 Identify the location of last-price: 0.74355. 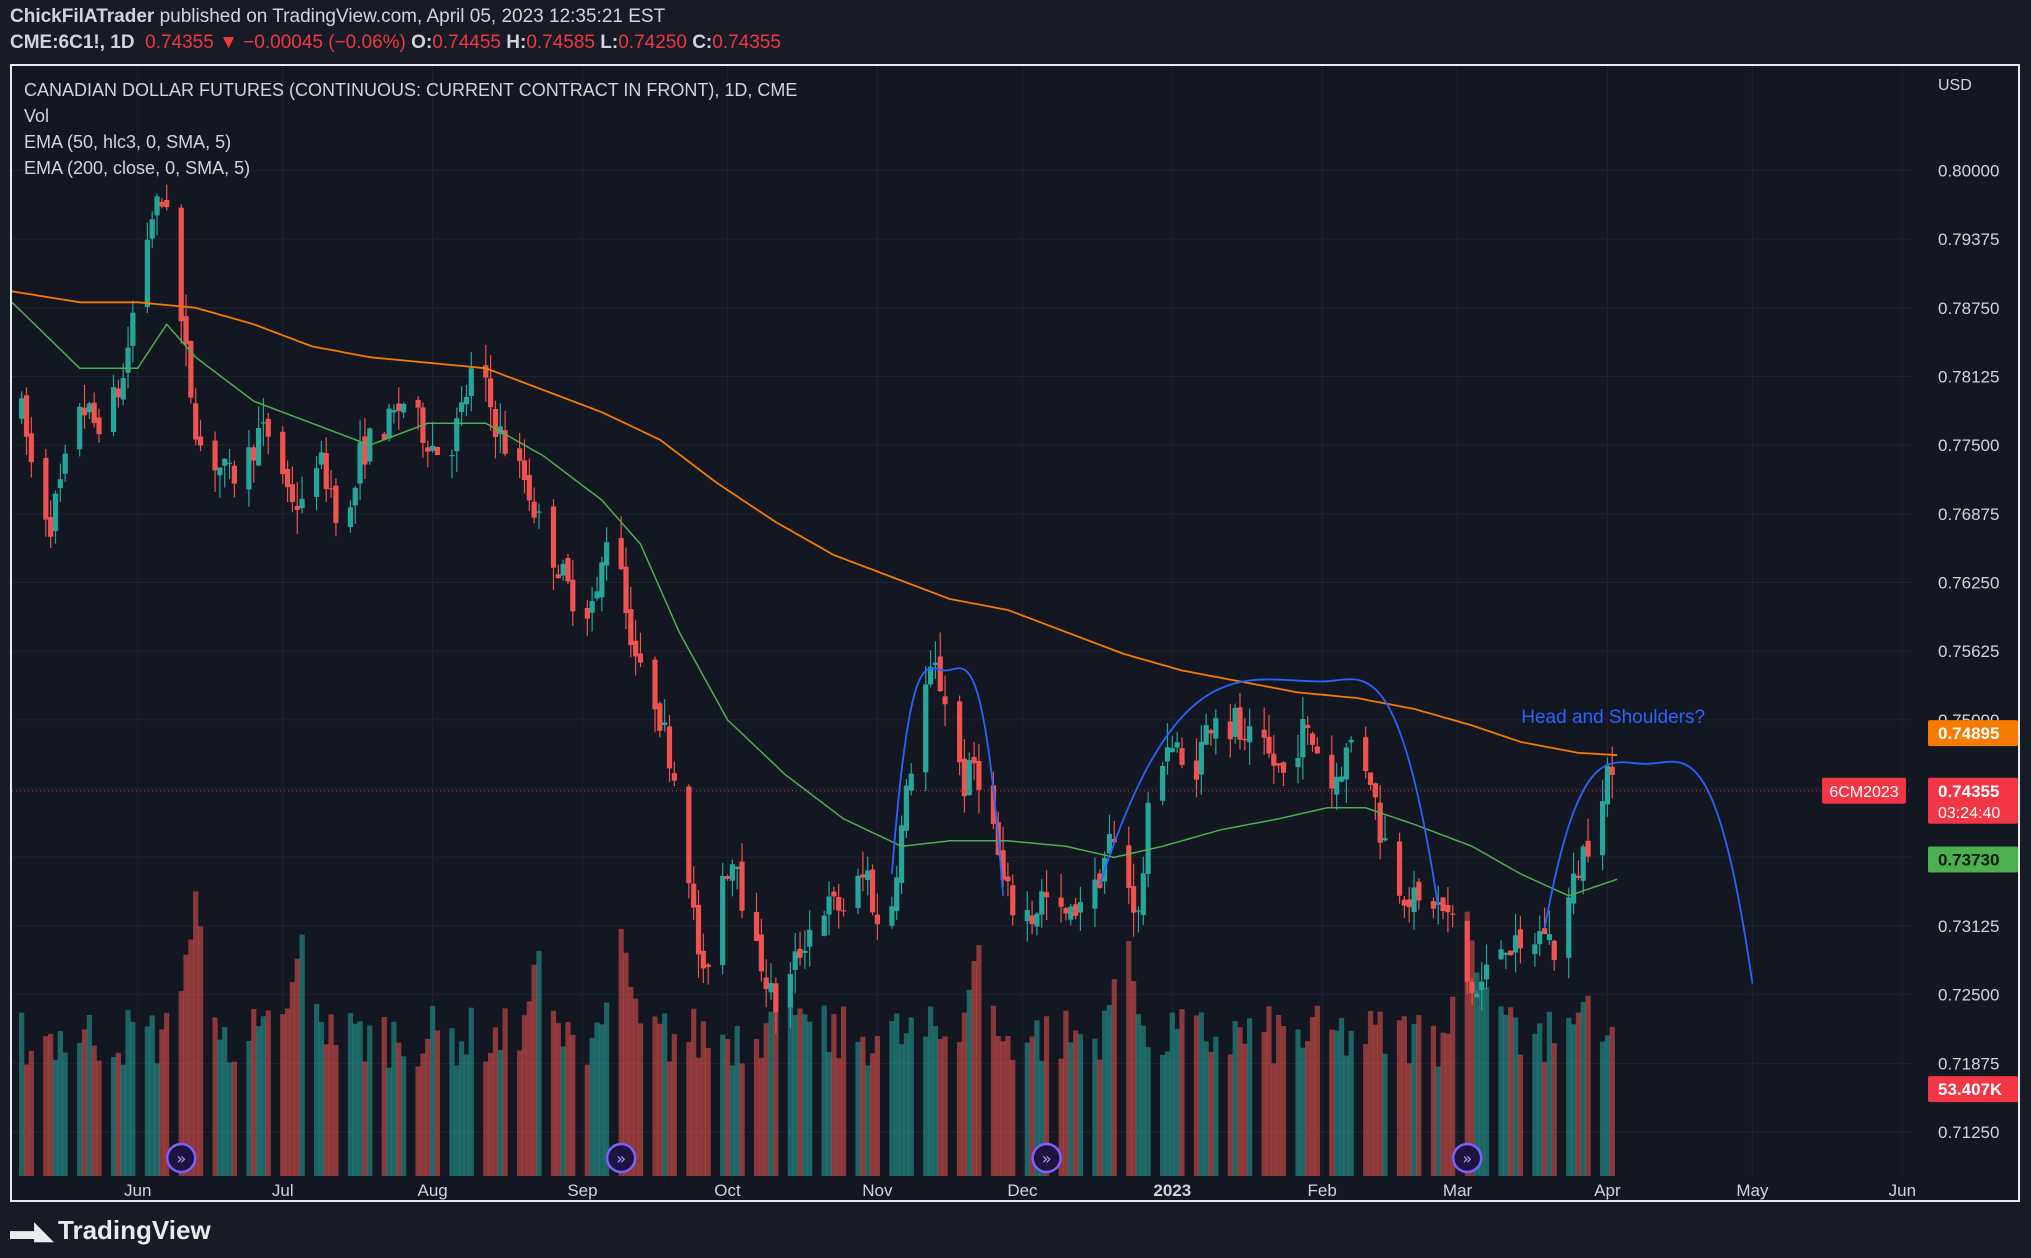
(179, 42).